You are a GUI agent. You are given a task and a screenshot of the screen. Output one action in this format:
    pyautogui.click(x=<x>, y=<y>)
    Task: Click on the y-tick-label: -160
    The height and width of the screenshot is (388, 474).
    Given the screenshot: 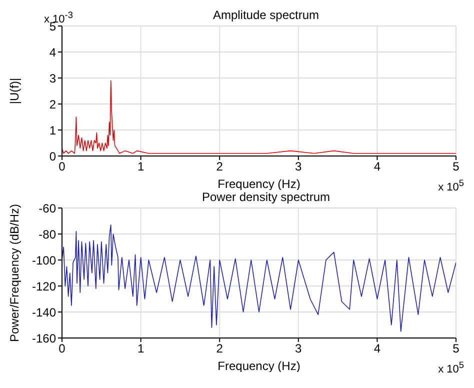 What is the action you would take?
    pyautogui.click(x=44, y=338)
    